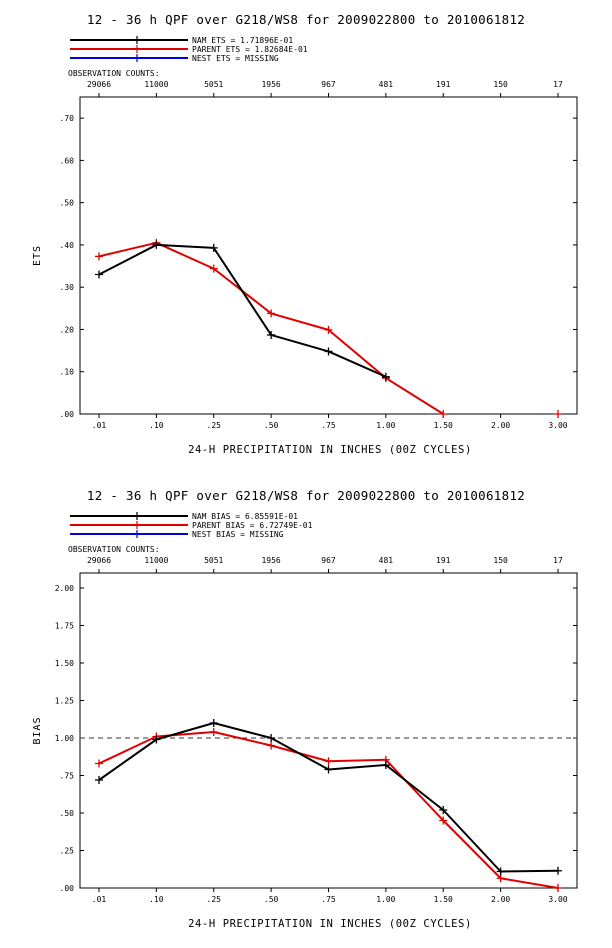  Describe the element at coordinates (156, 84) in the screenshot. I see `observation-count: 11000` at that location.